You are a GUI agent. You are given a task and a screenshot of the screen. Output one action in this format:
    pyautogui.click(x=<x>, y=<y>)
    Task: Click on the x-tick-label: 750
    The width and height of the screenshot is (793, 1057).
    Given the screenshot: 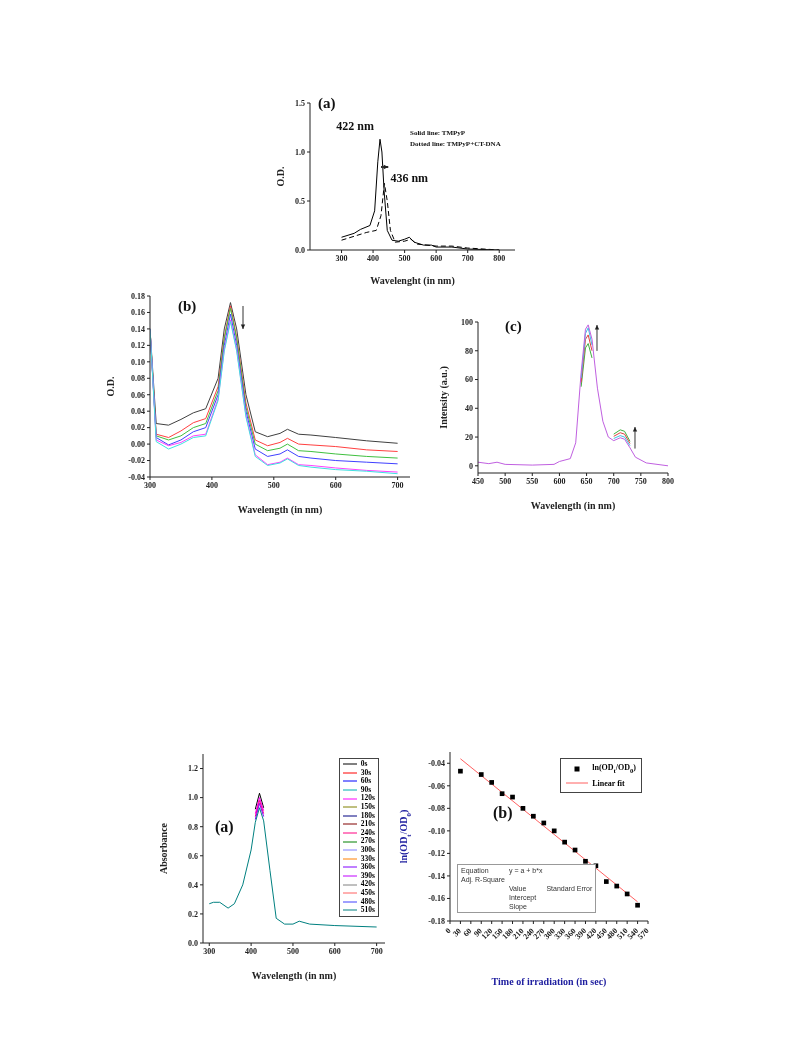 What is the action you would take?
    pyautogui.click(x=640, y=481)
    